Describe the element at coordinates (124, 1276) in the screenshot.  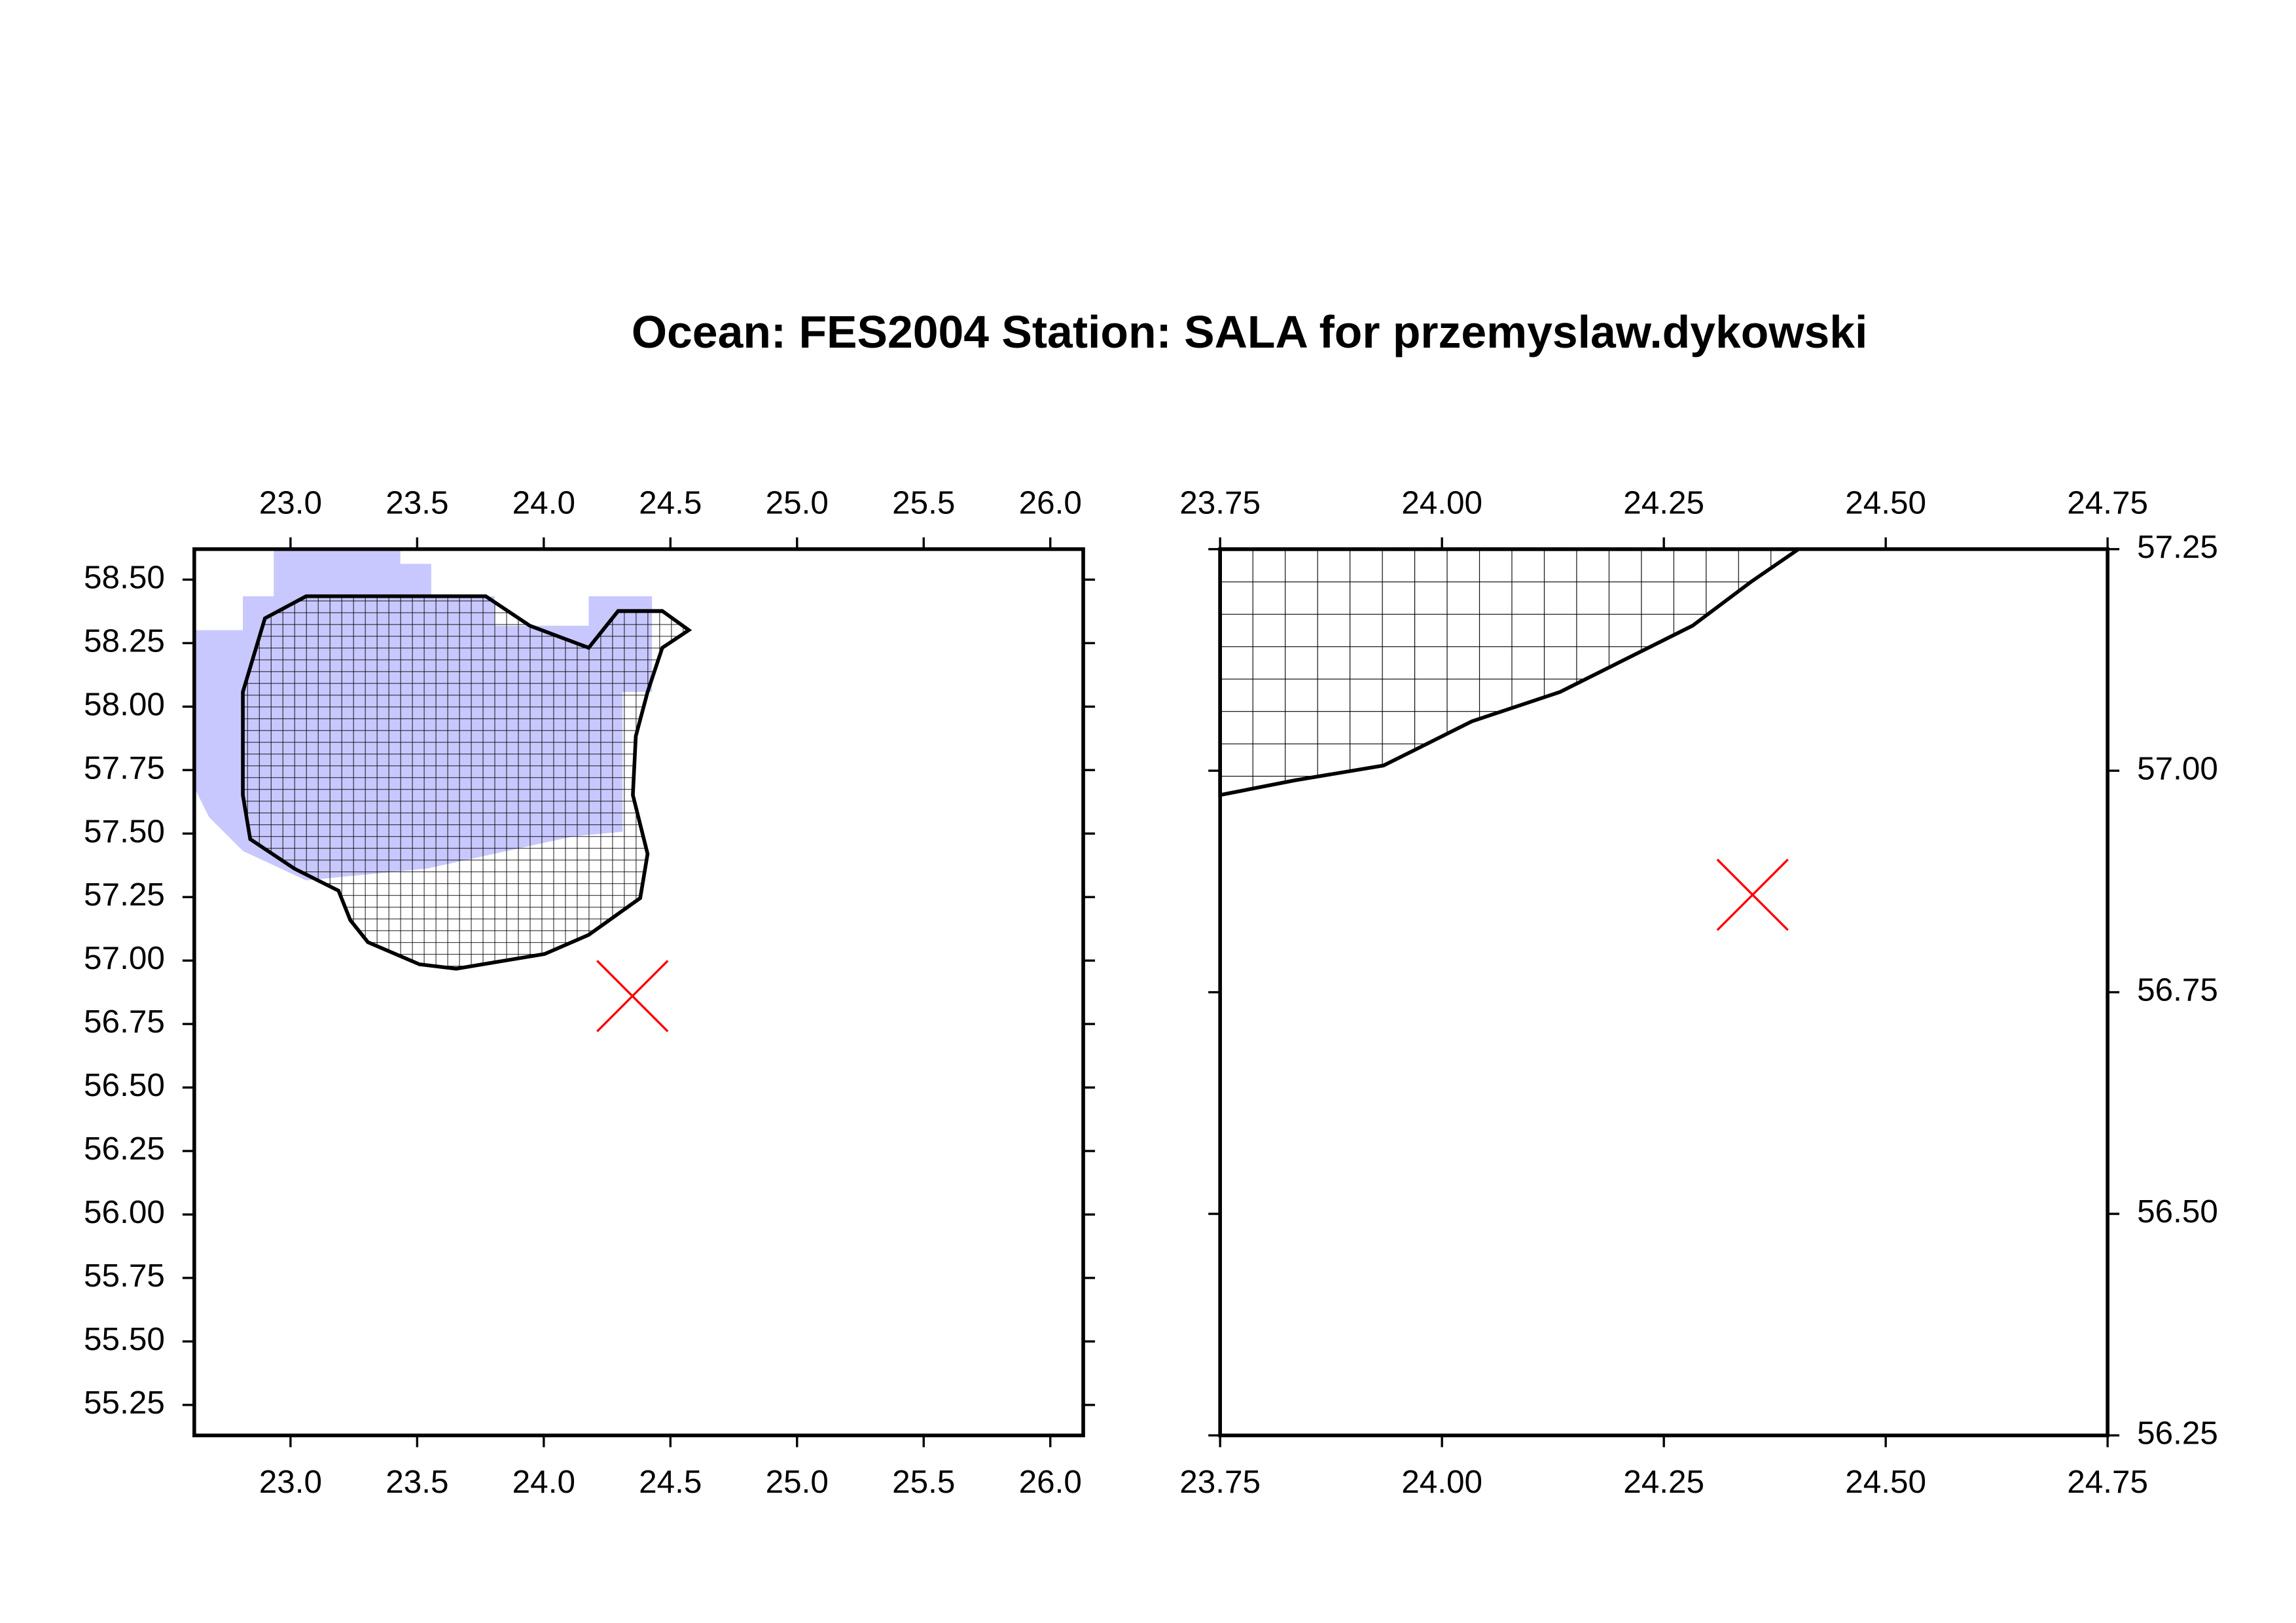
I see `y-tick-label: 55.75` at that location.